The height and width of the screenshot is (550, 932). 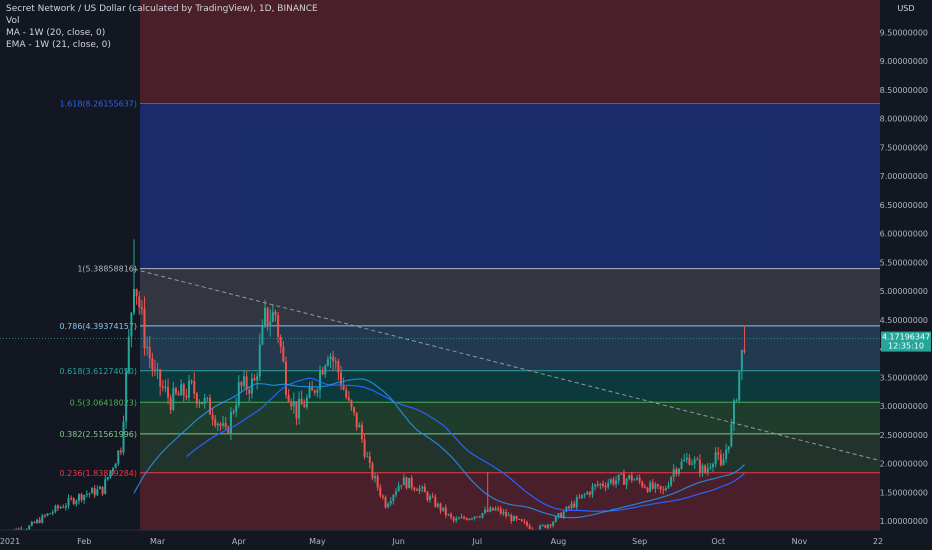 What do you see at coordinates (99, 371) in the screenshot?
I see `fib-label: 0.618(3.61274050)` at bounding box center [99, 371].